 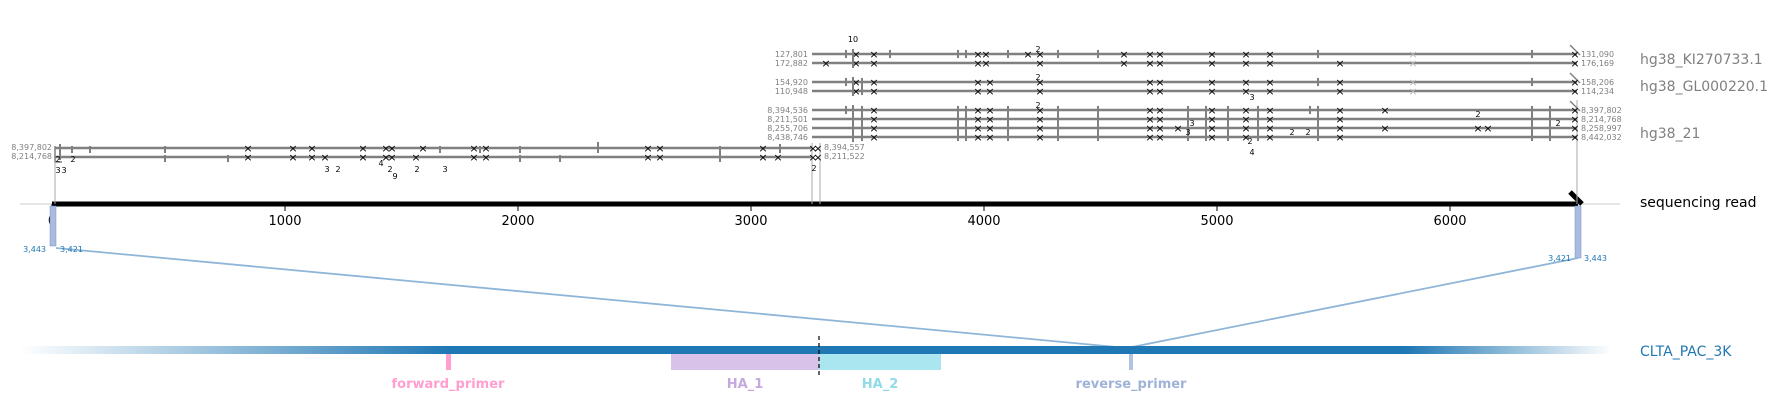 What do you see at coordinates (745, 384) in the screenshot?
I see `feature-label: HA_1` at bounding box center [745, 384].